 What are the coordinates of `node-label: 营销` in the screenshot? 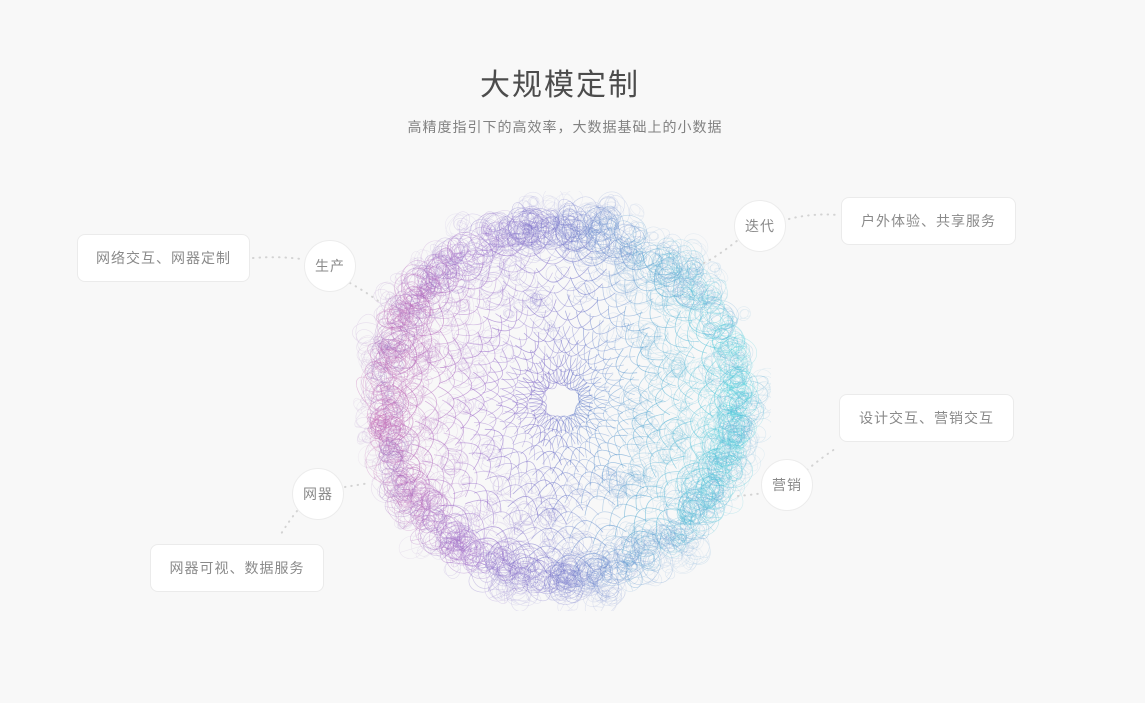 It's located at (787, 485).